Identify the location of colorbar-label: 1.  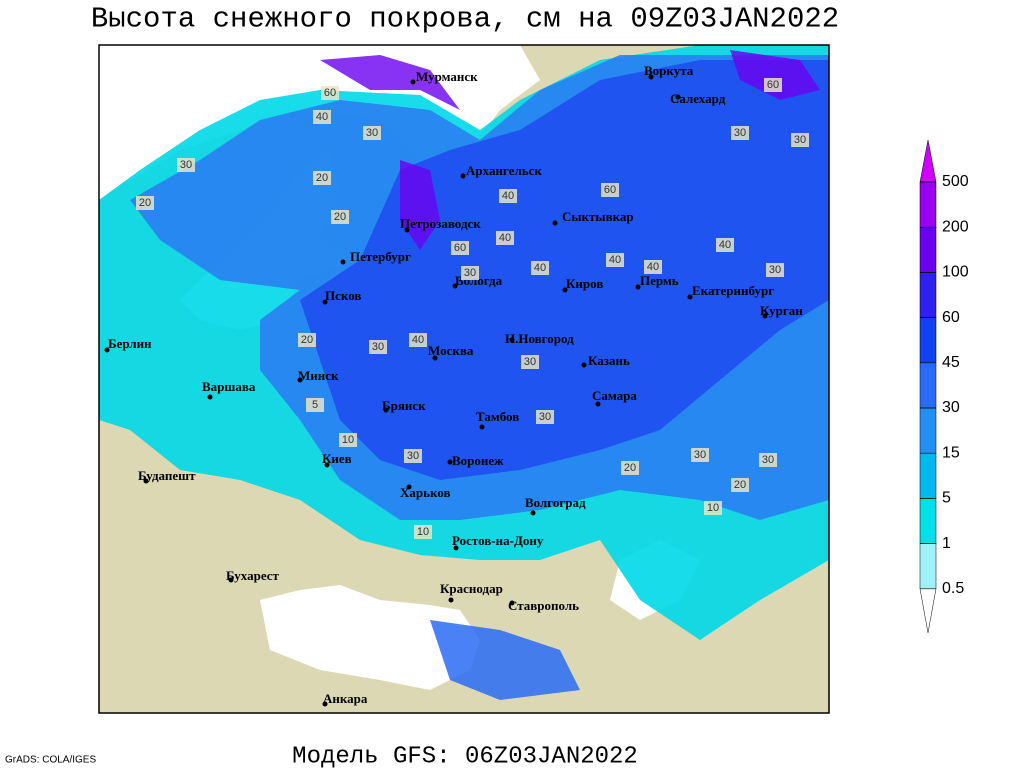
(946, 543).